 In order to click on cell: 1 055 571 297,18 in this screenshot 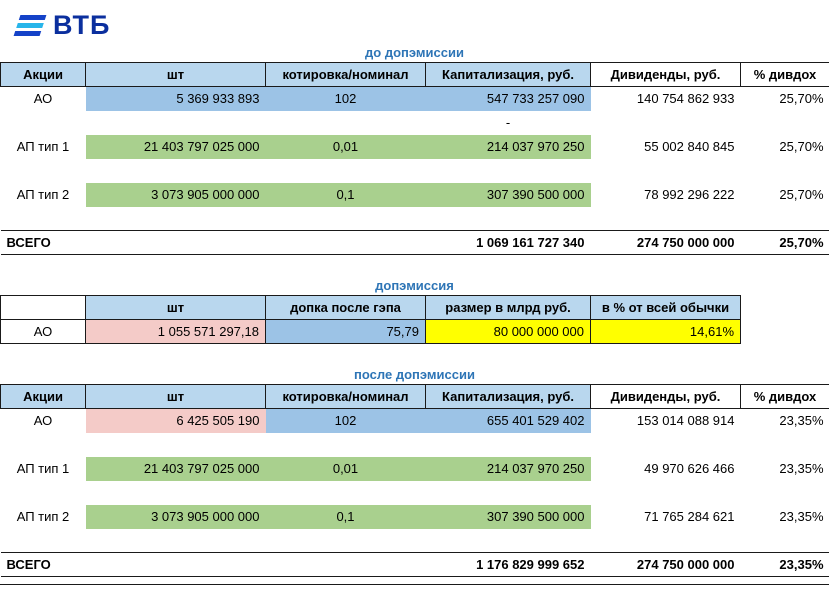, I will do `click(175, 331)`.